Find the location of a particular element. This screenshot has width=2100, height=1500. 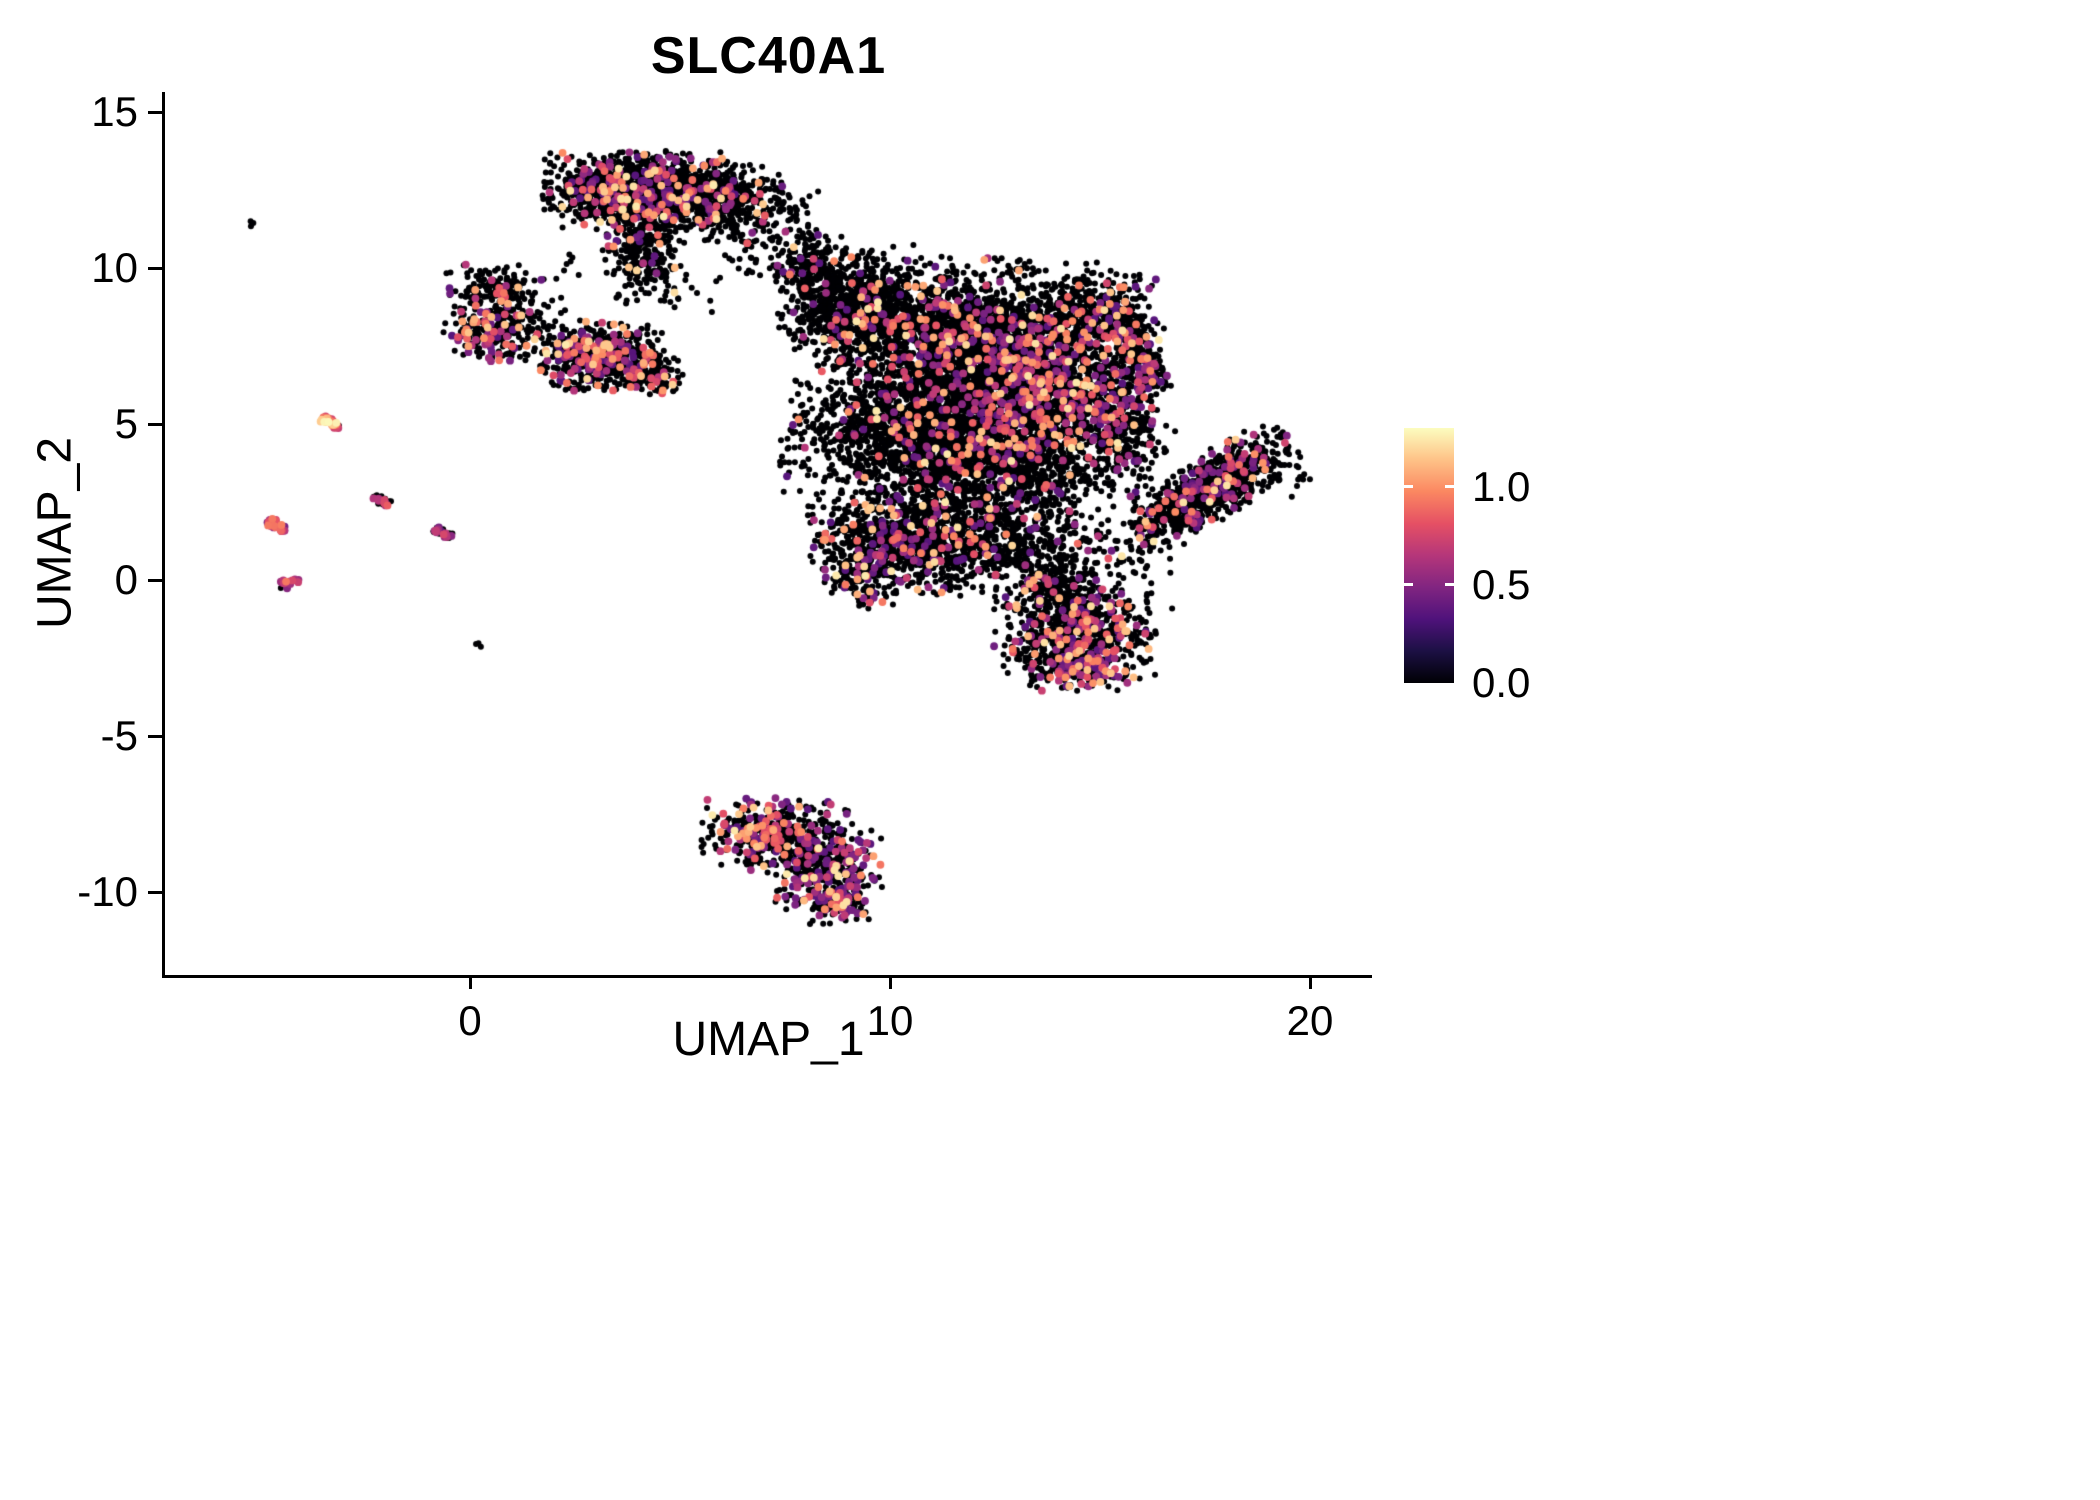

y-tick-label: 5 is located at coordinates (126, 423).